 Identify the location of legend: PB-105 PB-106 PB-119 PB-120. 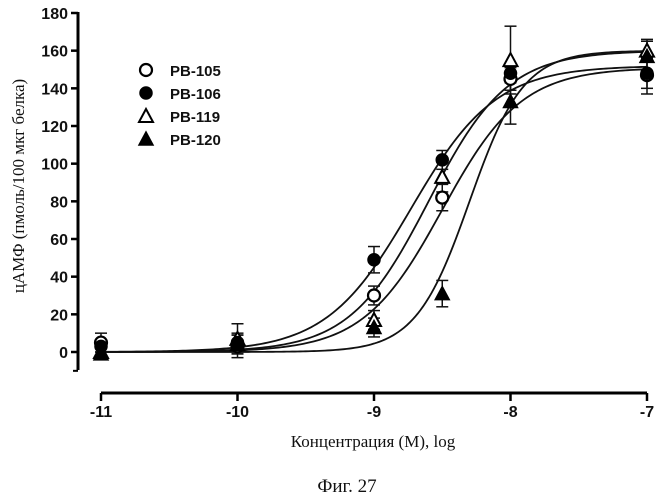
(179, 105).